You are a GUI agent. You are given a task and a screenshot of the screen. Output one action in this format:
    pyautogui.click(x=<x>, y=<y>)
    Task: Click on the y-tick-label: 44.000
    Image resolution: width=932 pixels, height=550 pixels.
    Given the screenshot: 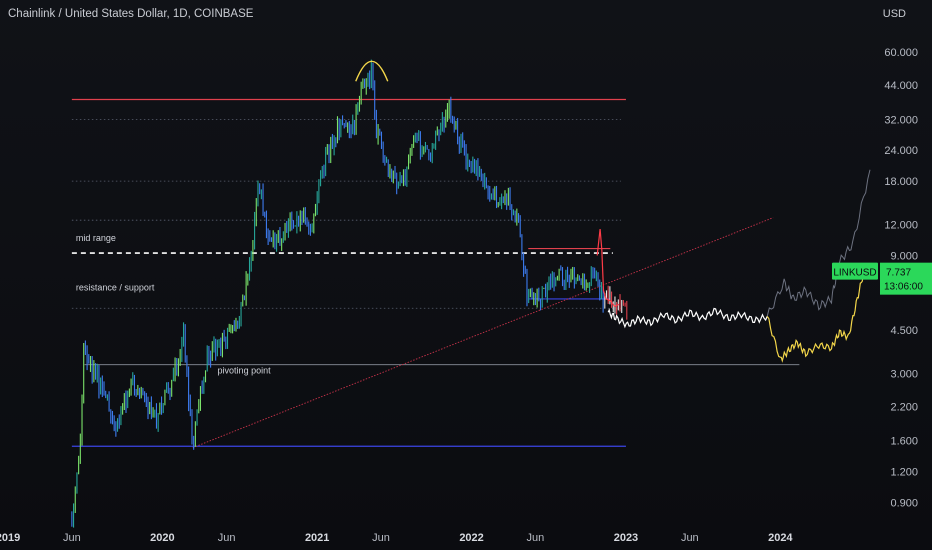 What is the action you would take?
    pyautogui.click(x=901, y=86)
    